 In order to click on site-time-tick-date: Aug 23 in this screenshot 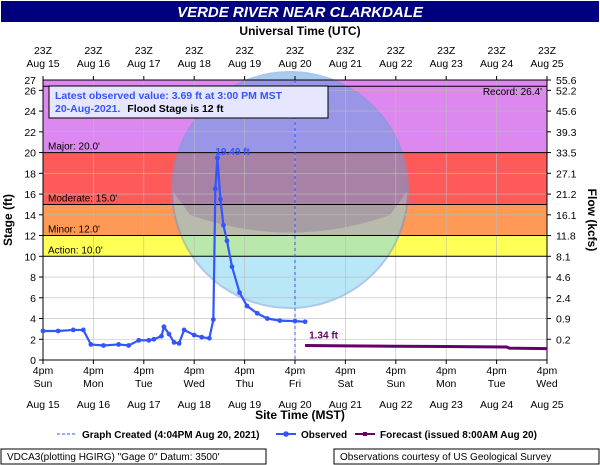, I will do `click(446, 405)`.